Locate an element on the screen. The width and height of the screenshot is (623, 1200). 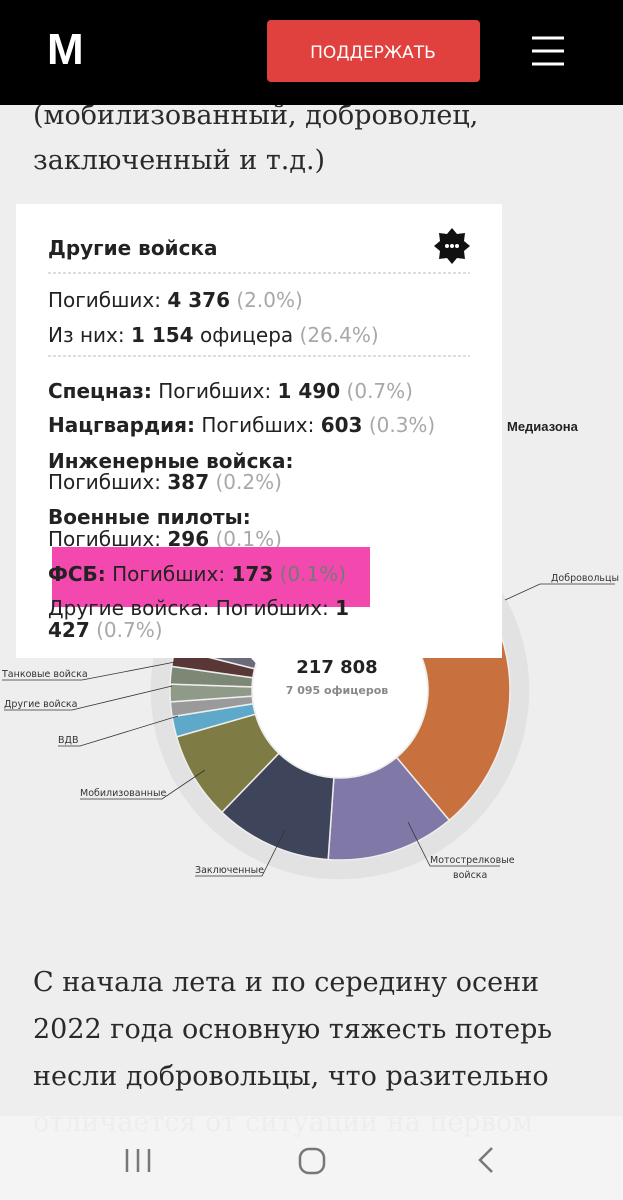
suffix: офицера is located at coordinates (246, 335).